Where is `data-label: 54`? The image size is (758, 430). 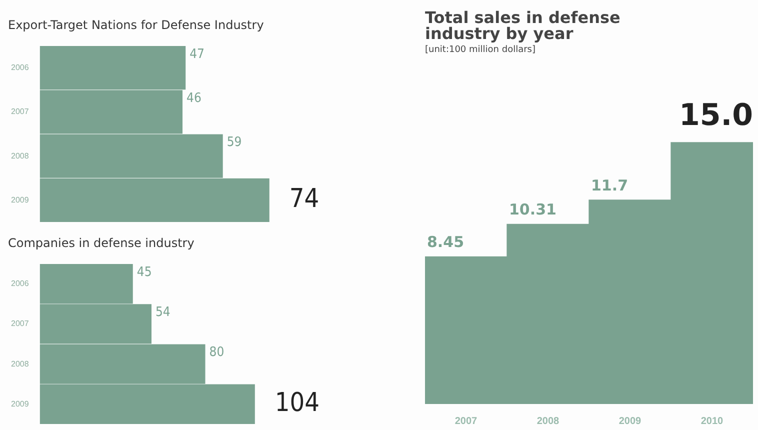
data-label: 54 is located at coordinates (162, 312).